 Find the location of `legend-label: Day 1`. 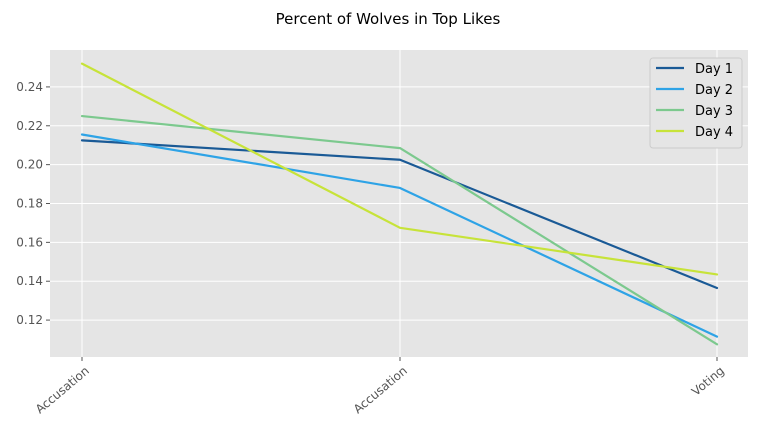

legend-label: Day 1 is located at coordinates (714, 69).